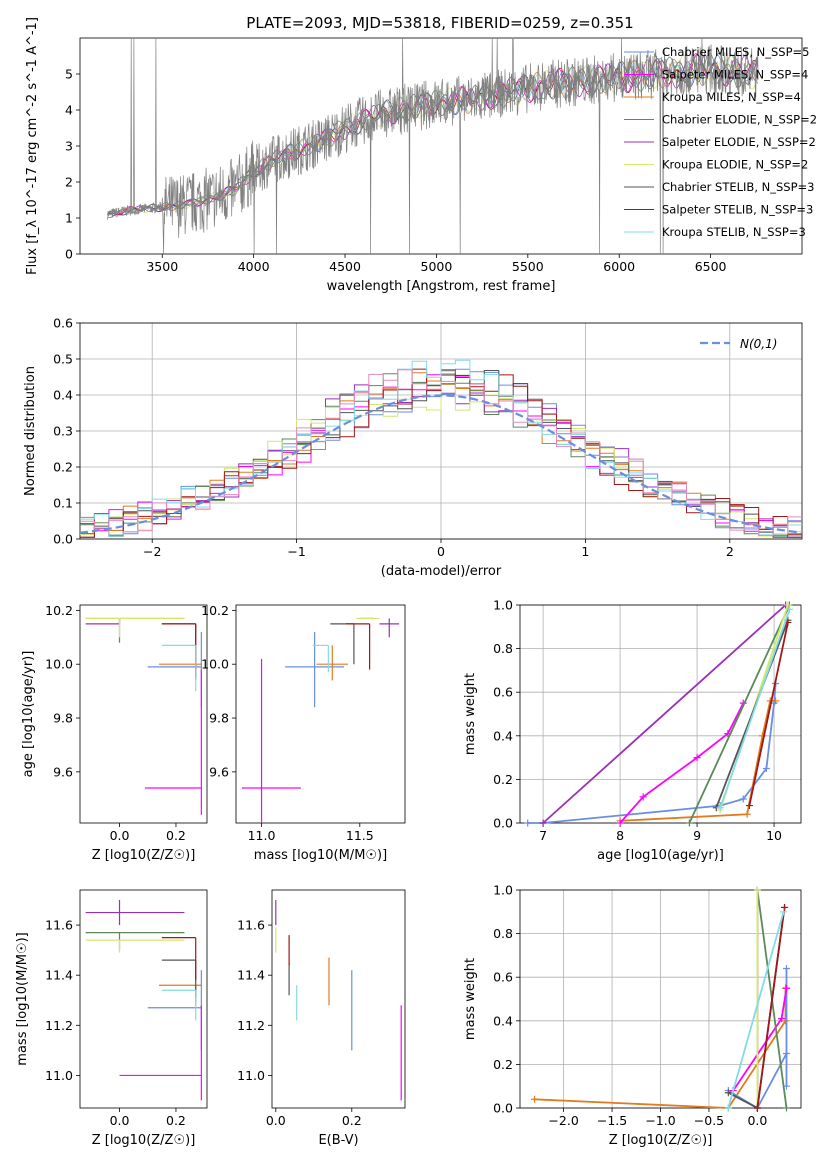 The width and height of the screenshot is (819, 1170). I want to click on legend-label: Kroupa MILES, N_SSP=4, so click(731, 97).